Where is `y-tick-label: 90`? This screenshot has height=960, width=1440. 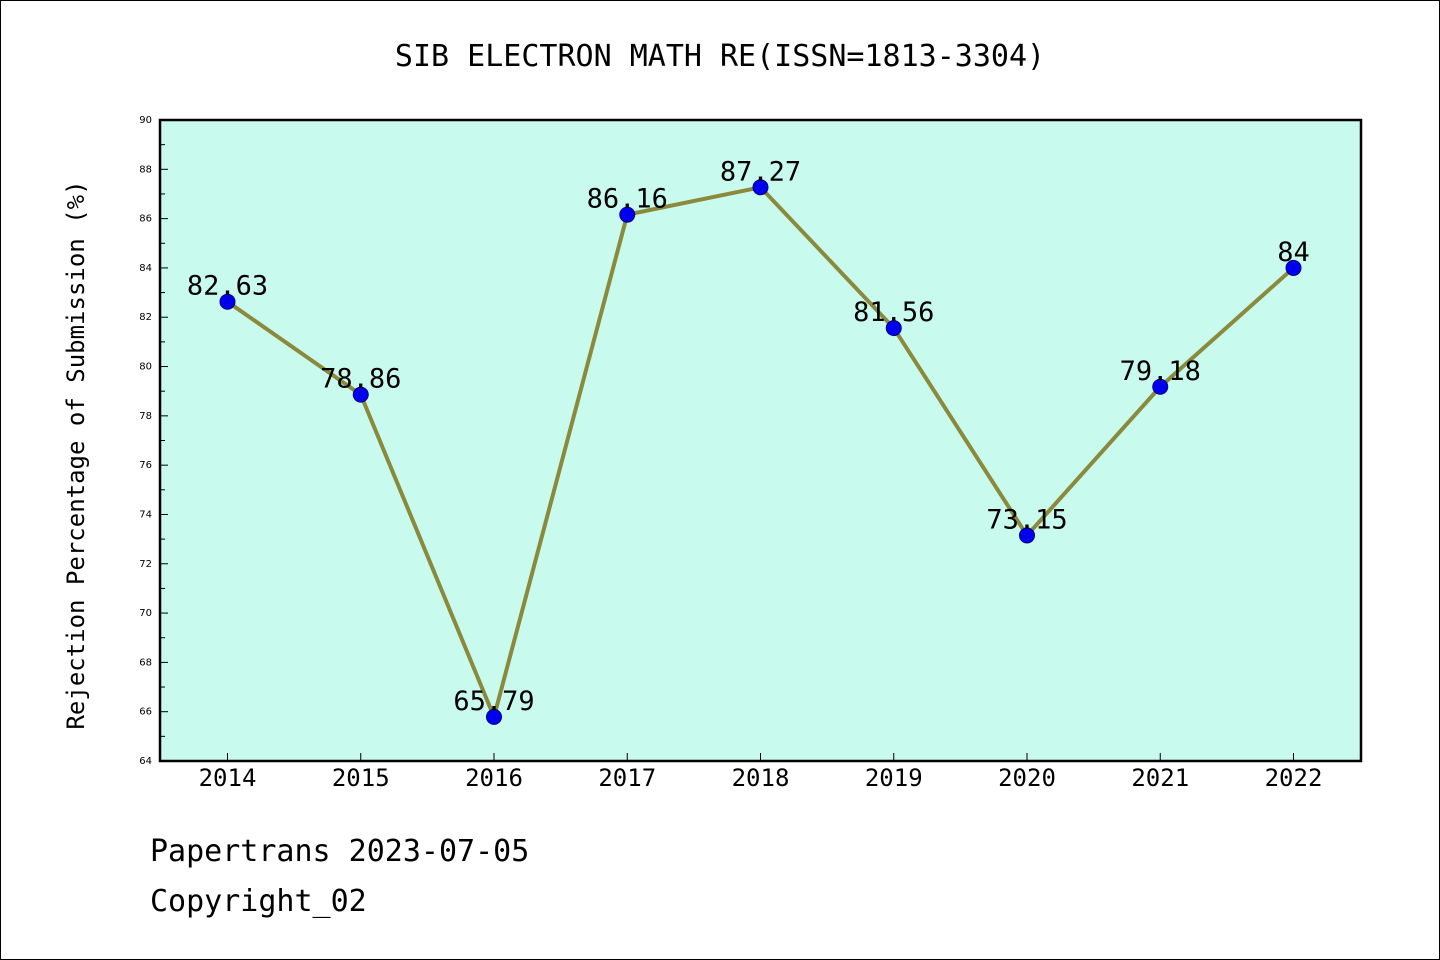
y-tick-label: 90 is located at coordinates (145, 120).